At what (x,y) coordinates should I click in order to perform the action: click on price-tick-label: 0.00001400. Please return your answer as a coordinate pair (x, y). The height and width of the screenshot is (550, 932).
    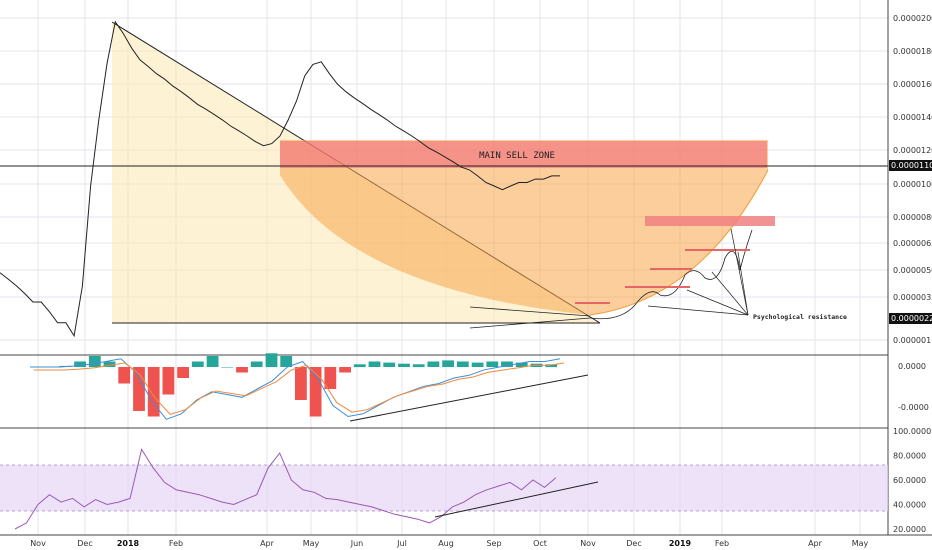
    Looking at the image, I should click on (912, 117).